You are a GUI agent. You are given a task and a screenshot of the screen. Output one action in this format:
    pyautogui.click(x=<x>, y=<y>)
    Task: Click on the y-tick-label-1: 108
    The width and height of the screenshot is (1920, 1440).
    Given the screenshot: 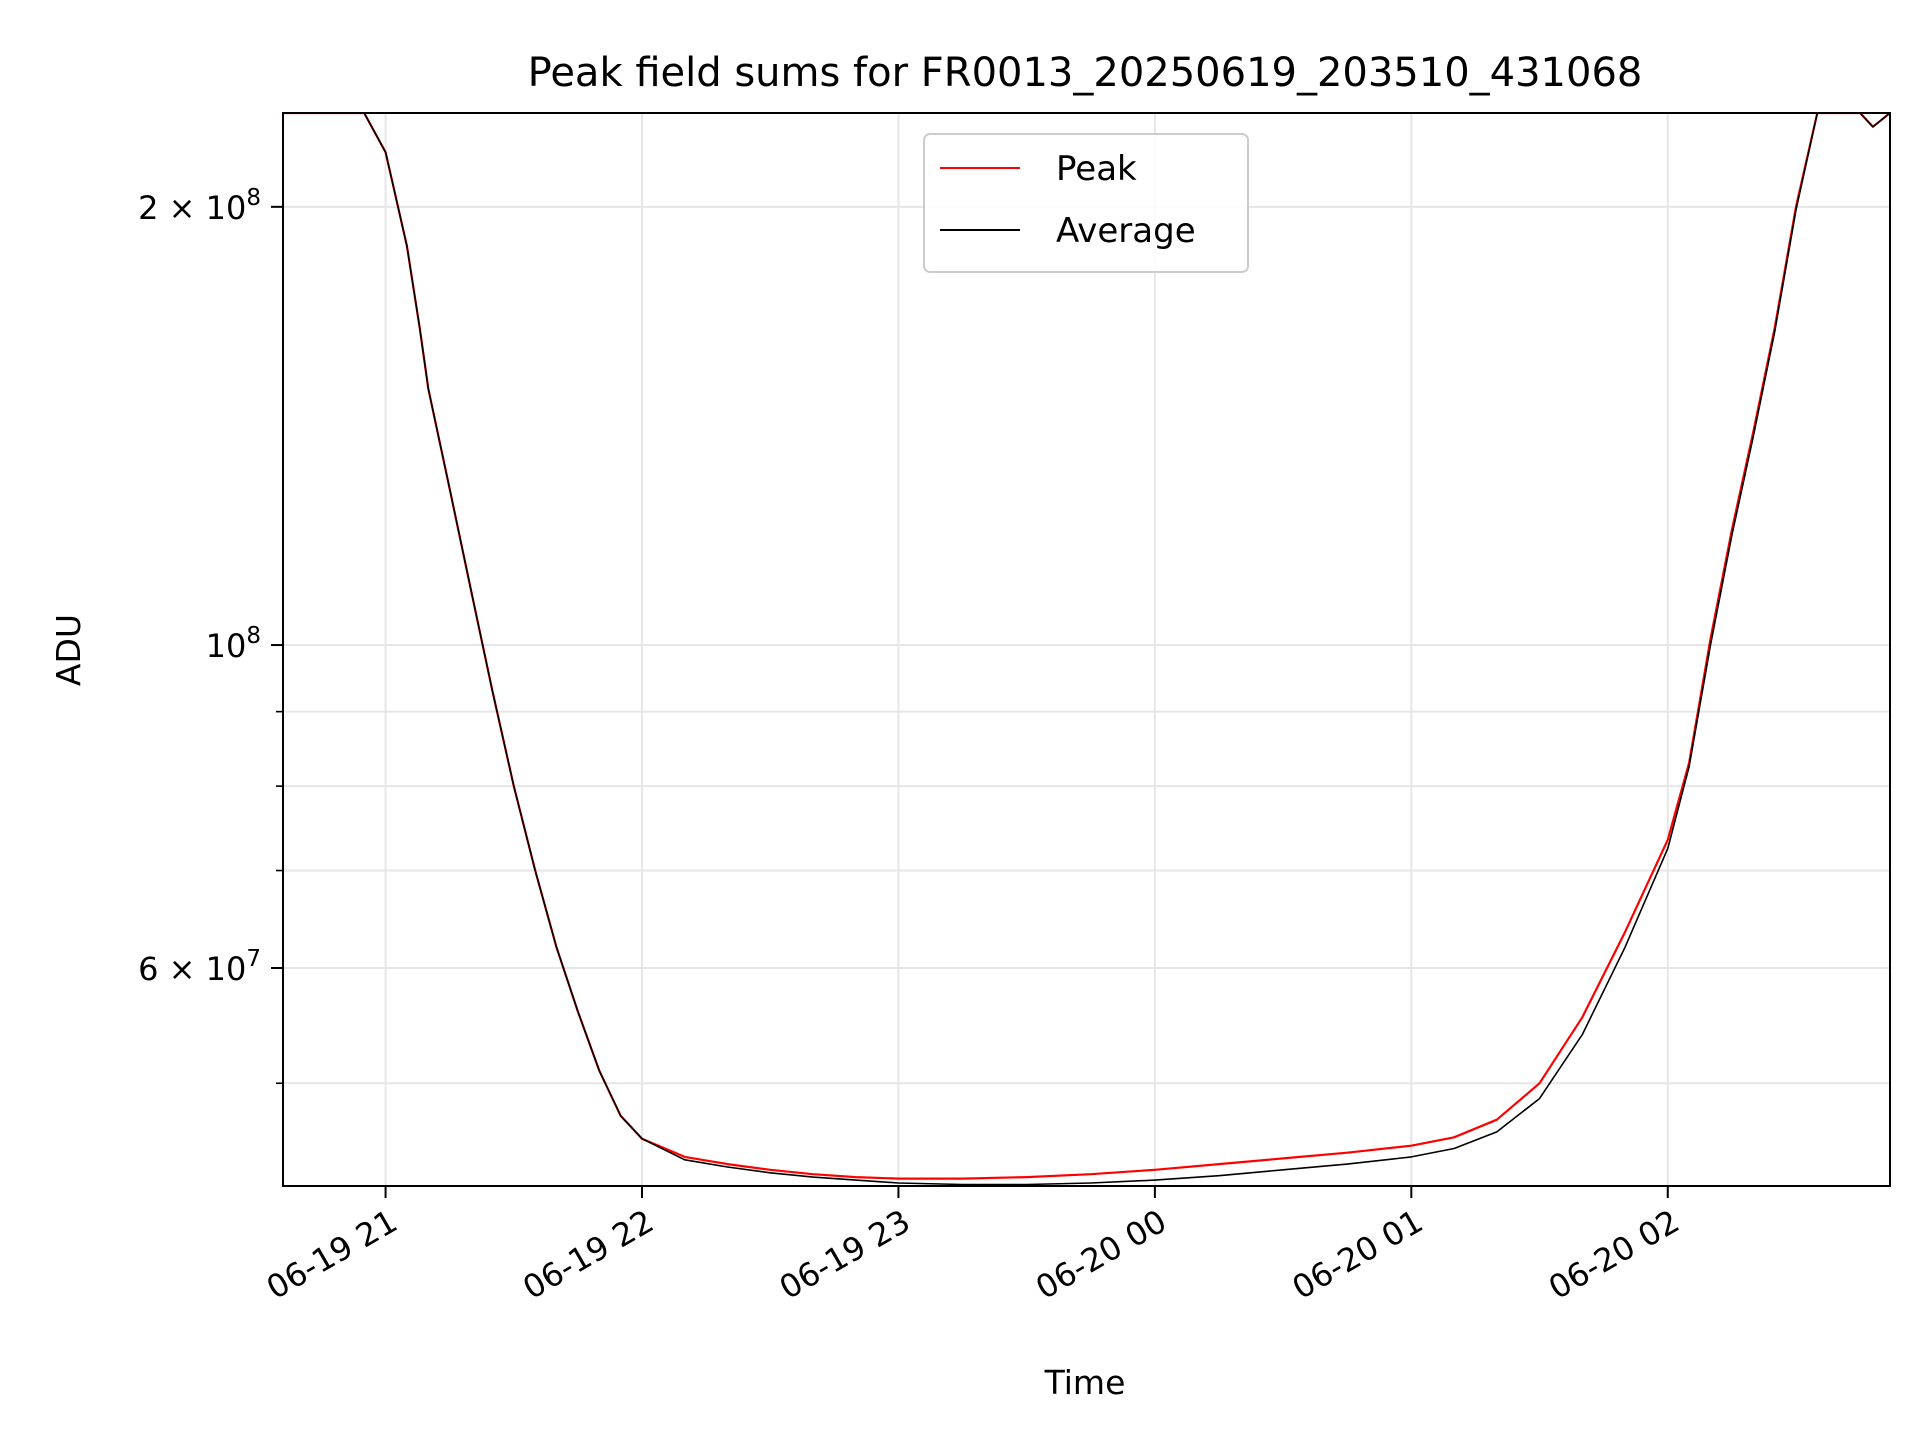 What is the action you would take?
    pyautogui.click(x=233, y=644)
    